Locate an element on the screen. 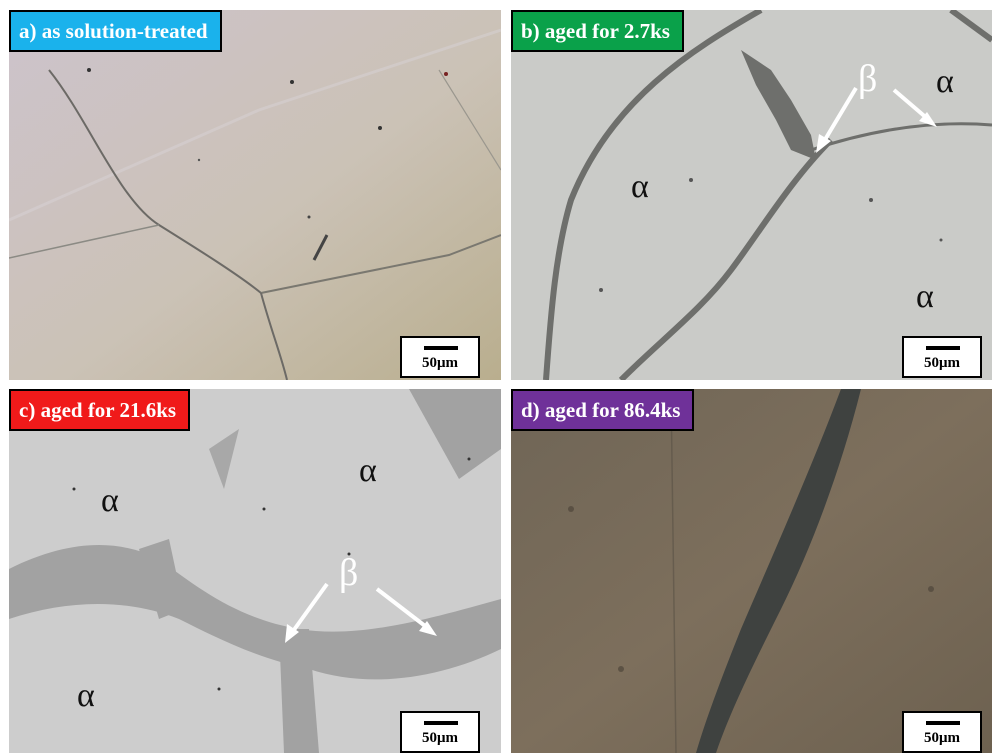 This screenshot has height=753, width=992. beta-label-b: β is located at coordinates (868, 79).